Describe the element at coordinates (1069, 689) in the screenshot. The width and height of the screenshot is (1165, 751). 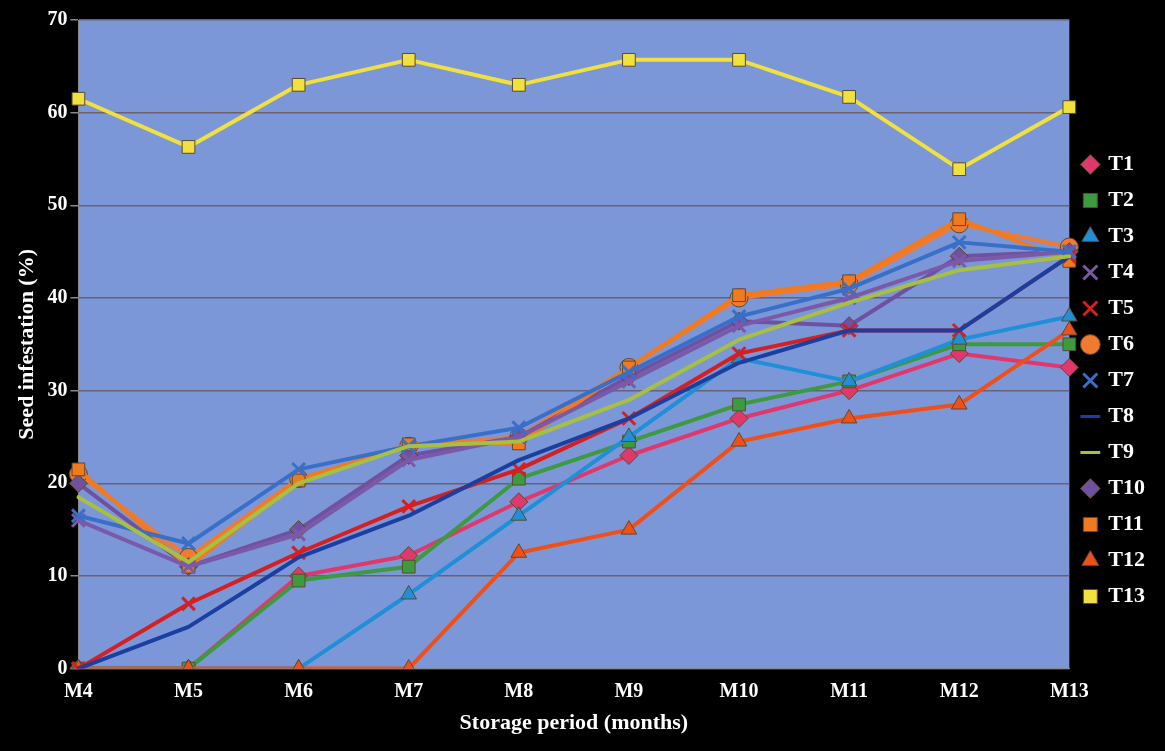
I see `x-tick-label: M13` at that location.